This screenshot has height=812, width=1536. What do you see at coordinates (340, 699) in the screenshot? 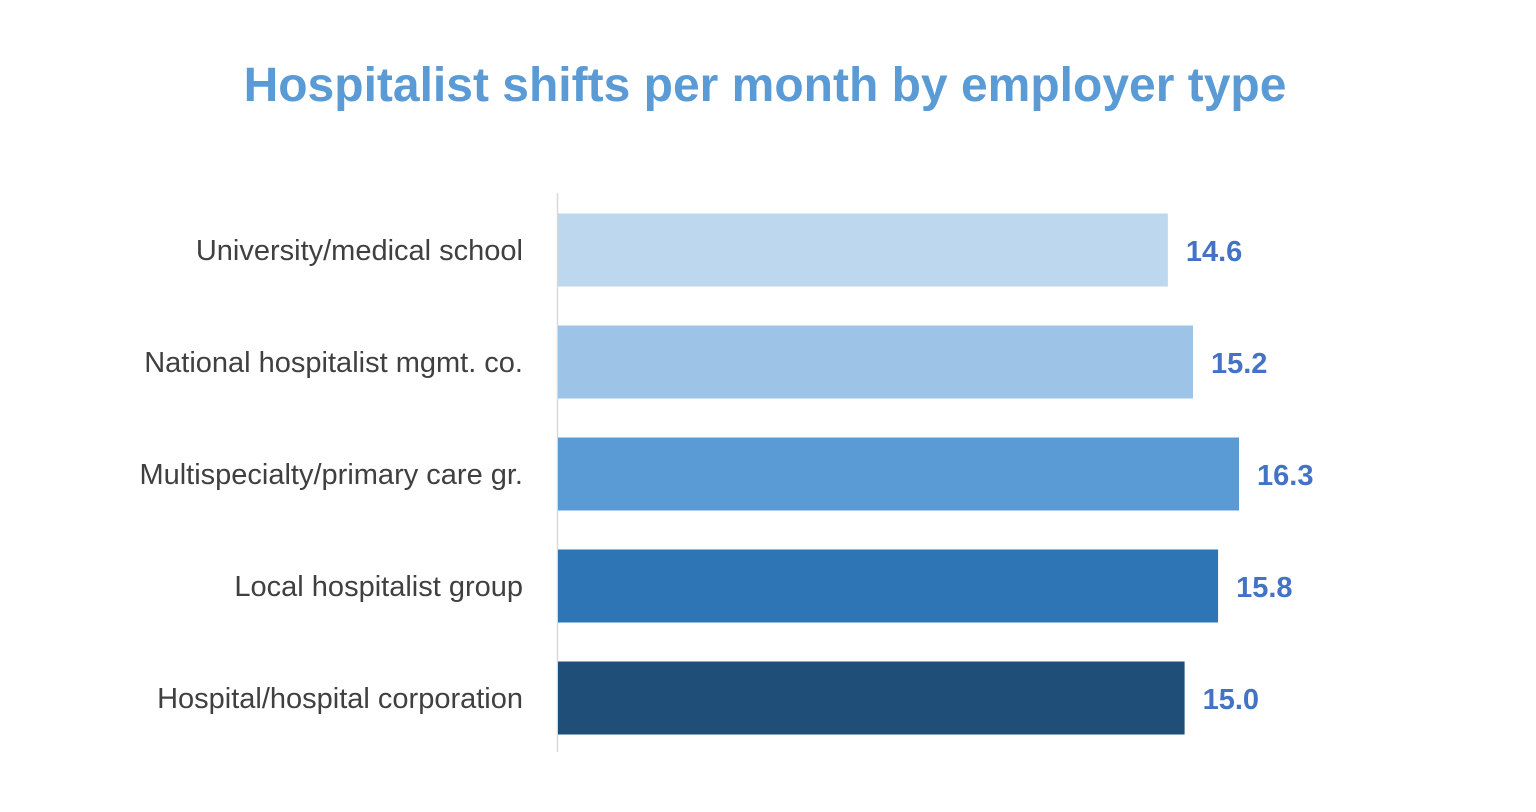
I see `category-label: Hospital/hospital corporation` at bounding box center [340, 699].